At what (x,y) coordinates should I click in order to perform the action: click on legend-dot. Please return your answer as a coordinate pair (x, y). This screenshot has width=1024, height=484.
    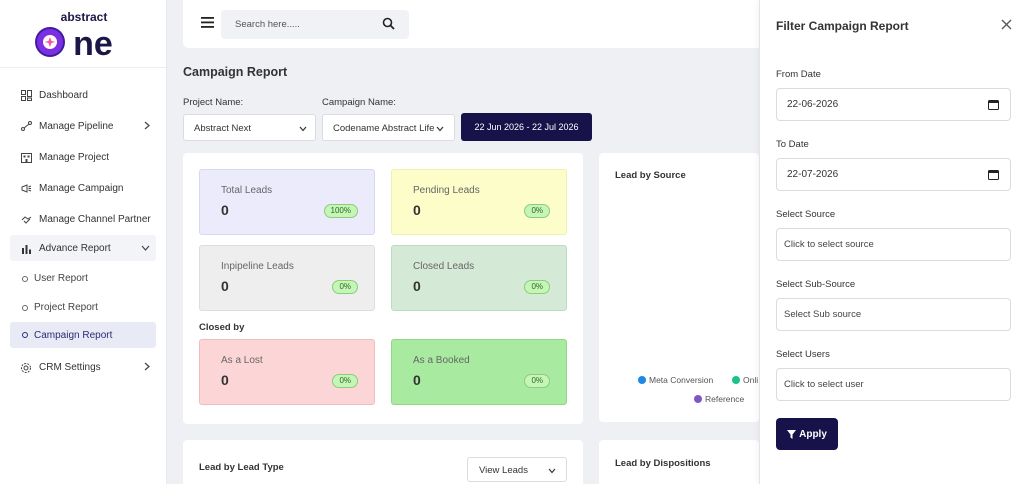
    Looking at the image, I should click on (736, 380).